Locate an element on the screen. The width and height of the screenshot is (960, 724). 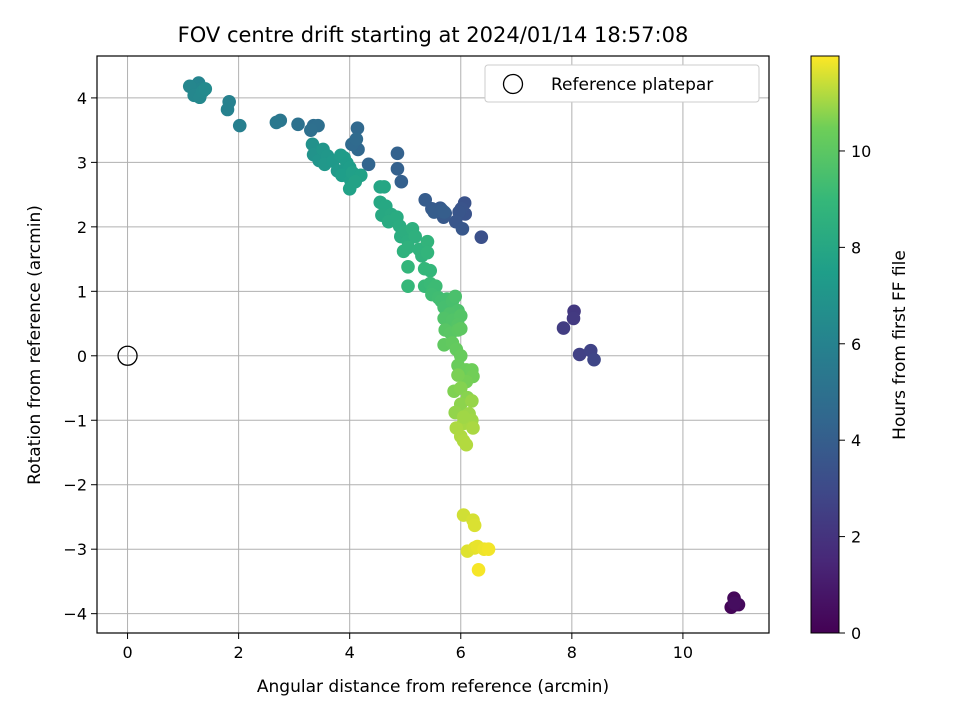
colorbar-tick-label: 4 is located at coordinates (856, 440).